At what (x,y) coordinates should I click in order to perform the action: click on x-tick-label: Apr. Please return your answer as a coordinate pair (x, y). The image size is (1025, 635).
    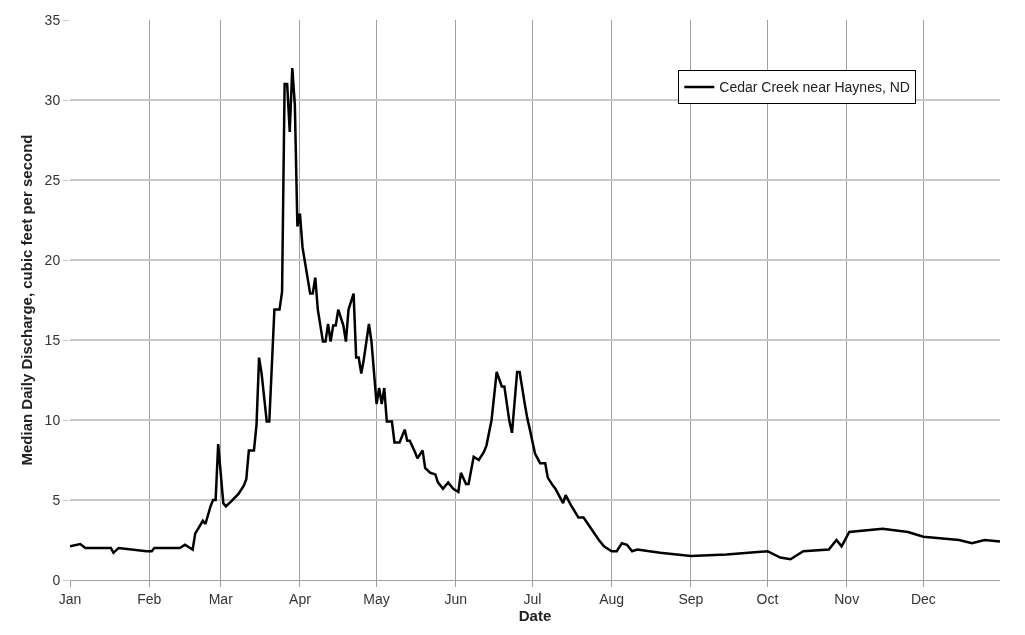
    Looking at the image, I should click on (300, 598).